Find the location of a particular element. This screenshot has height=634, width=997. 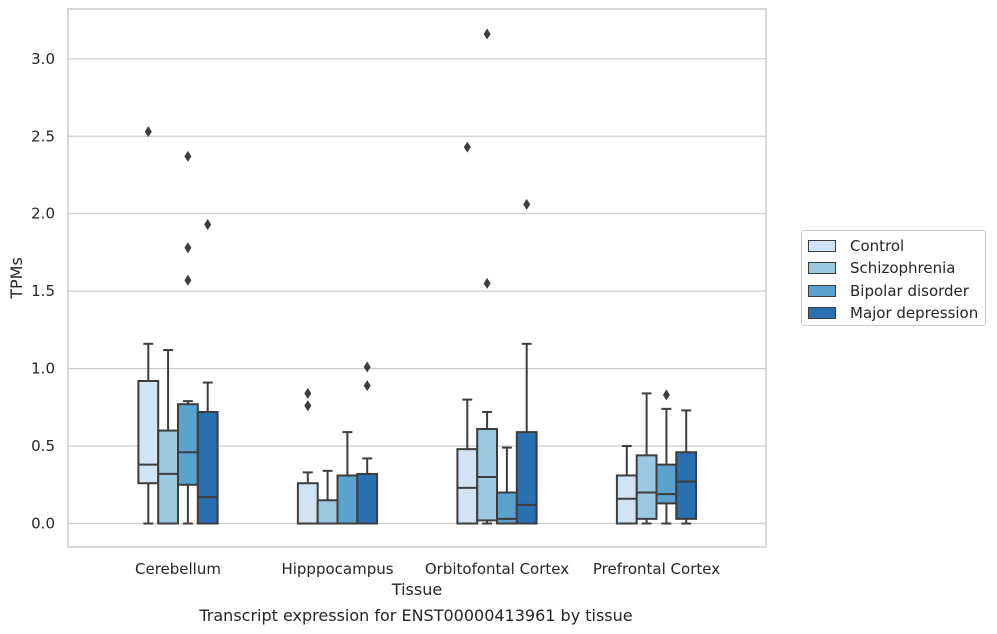

y-tick-label: 0.5 is located at coordinates (43, 446).